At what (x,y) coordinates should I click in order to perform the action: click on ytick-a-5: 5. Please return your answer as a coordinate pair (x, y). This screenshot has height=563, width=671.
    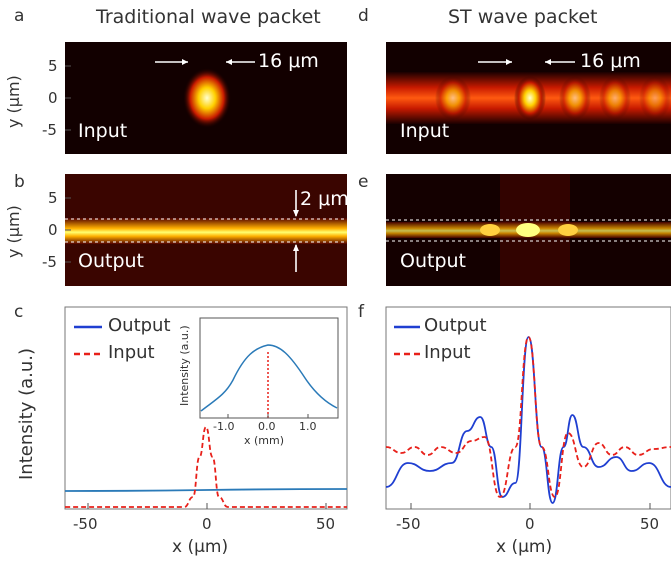
    Looking at the image, I should click on (53, 66).